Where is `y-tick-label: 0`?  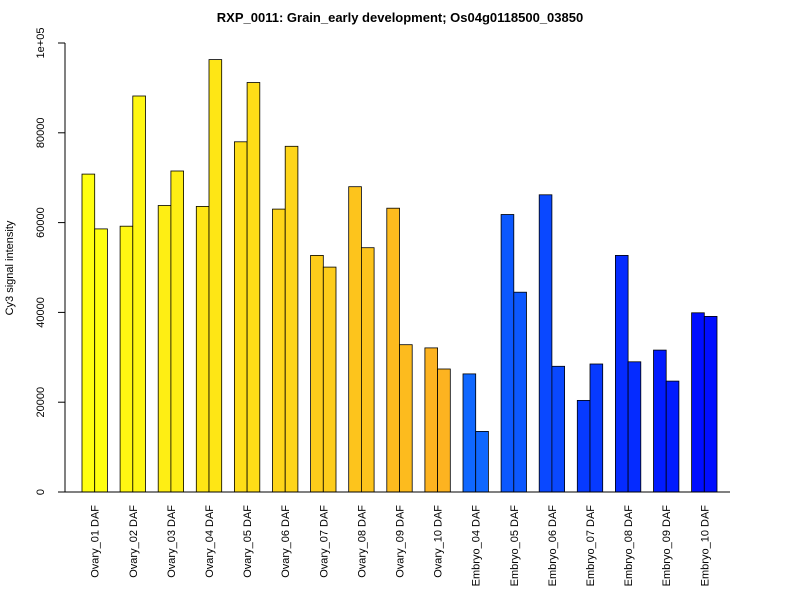 y-tick-label: 0 is located at coordinates (41, 492).